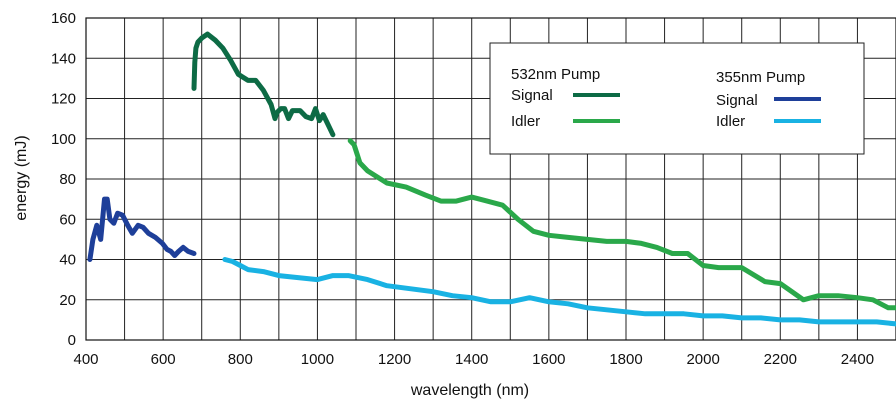 The height and width of the screenshot is (404, 896). I want to click on x-tick-label: 2200, so click(780, 359).